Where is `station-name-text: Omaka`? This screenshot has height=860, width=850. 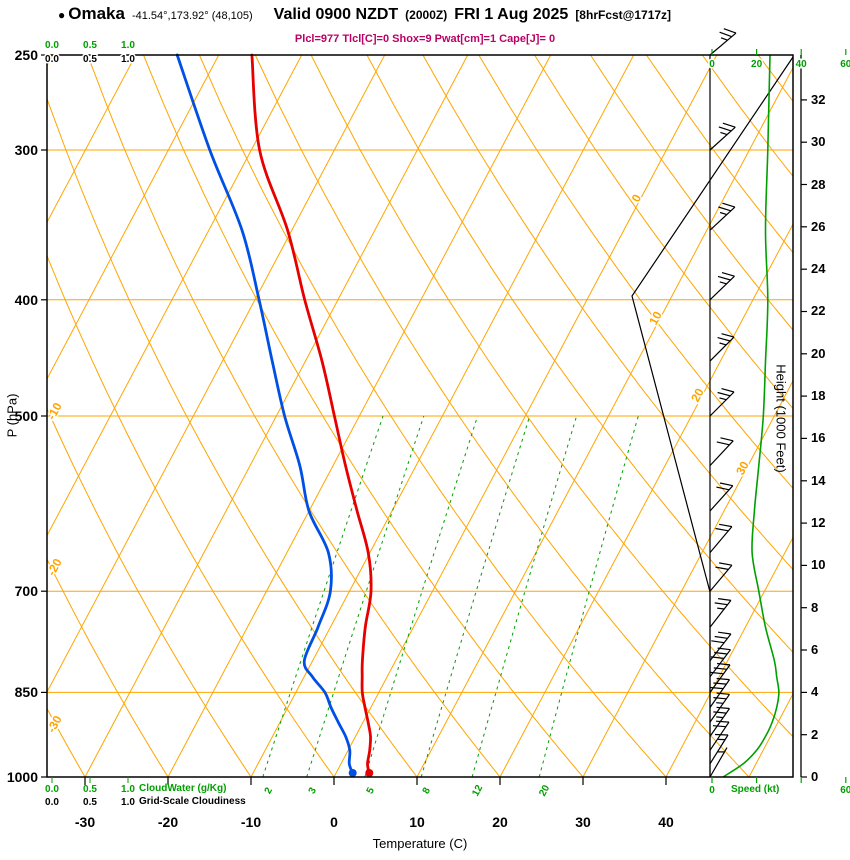
station-name-text: Omaka is located at coordinates (96, 13).